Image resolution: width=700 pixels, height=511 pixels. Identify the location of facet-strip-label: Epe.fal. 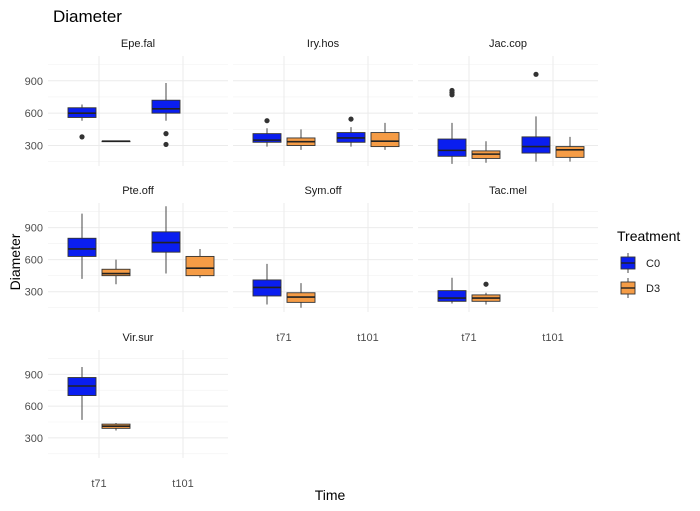
(138, 44).